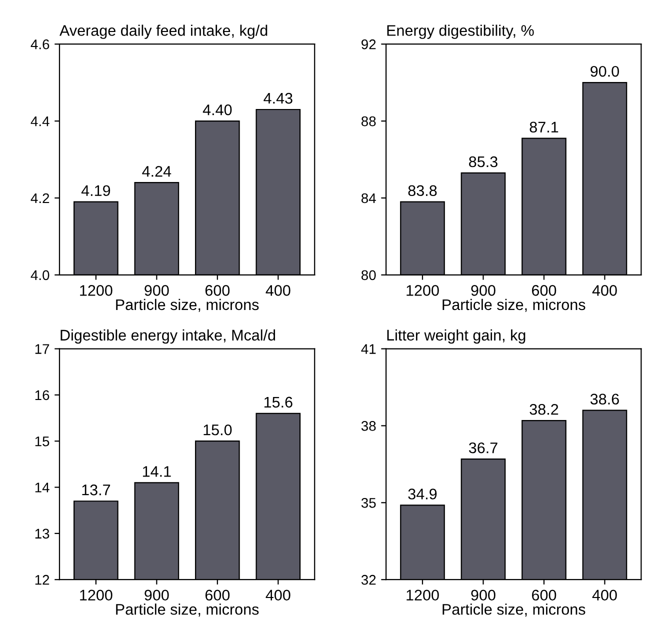 This screenshot has width=661, height=630. Describe the element at coordinates (42, 441) in the screenshot. I see `y-tick-label: 15` at that location.